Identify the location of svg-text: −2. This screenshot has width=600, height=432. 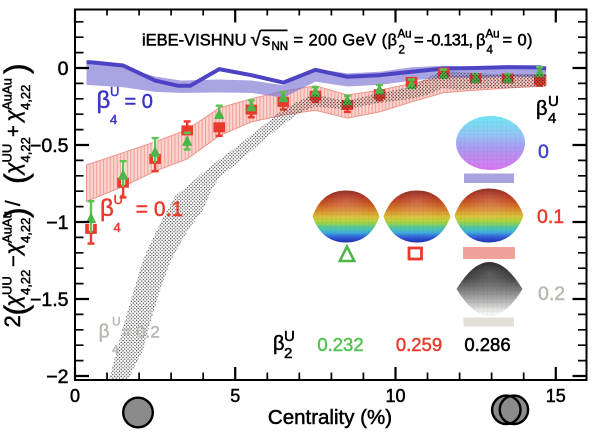
(57, 377).